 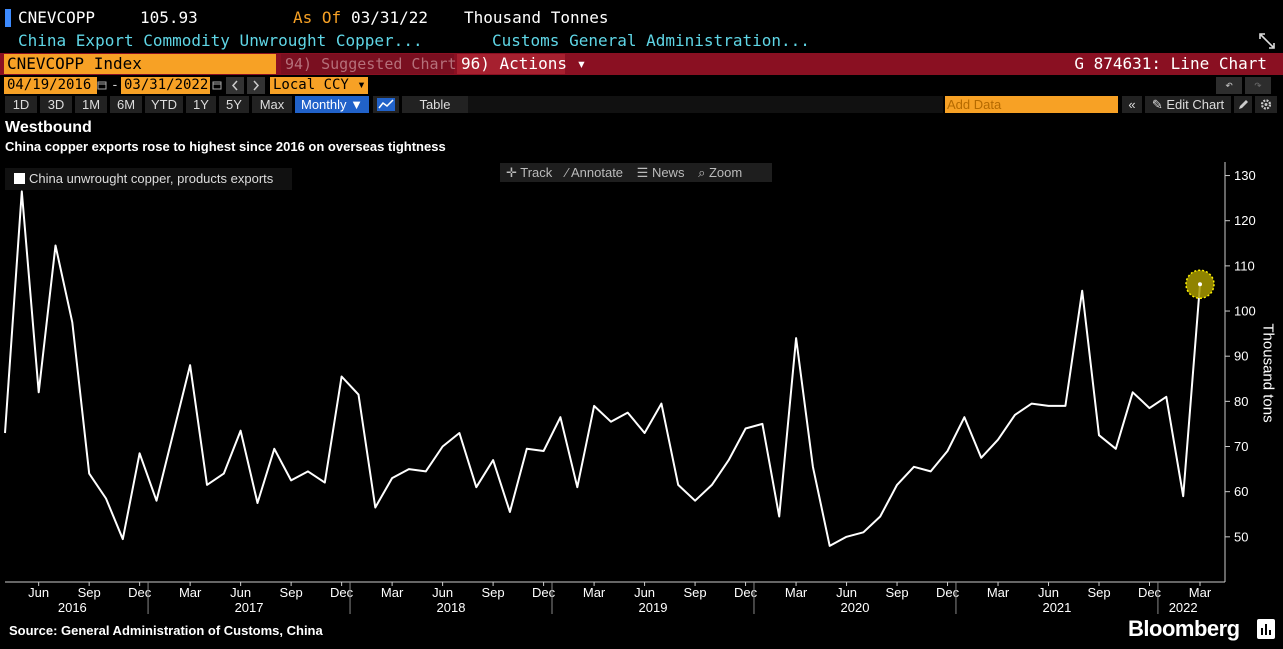 I want to click on period-1m: 1M, so click(x=91, y=104).